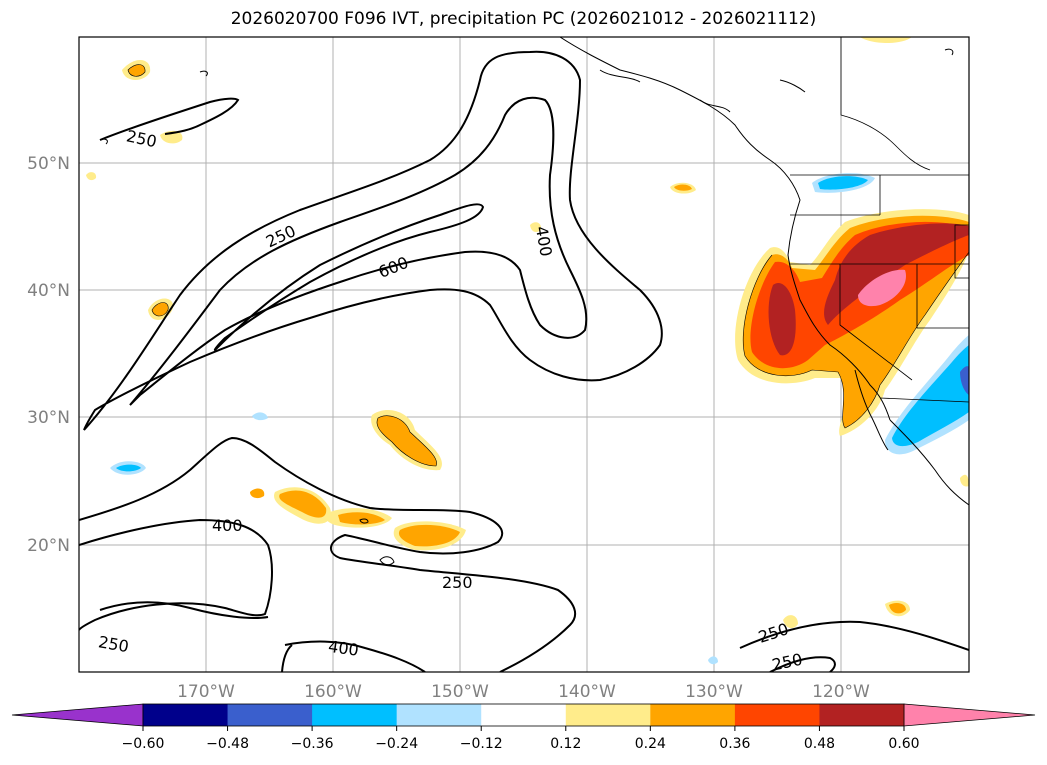 This screenshot has width=1047, height=765. What do you see at coordinates (77, 715) in the screenshot?
I see `colorbar-extend-low` at bounding box center [77, 715].